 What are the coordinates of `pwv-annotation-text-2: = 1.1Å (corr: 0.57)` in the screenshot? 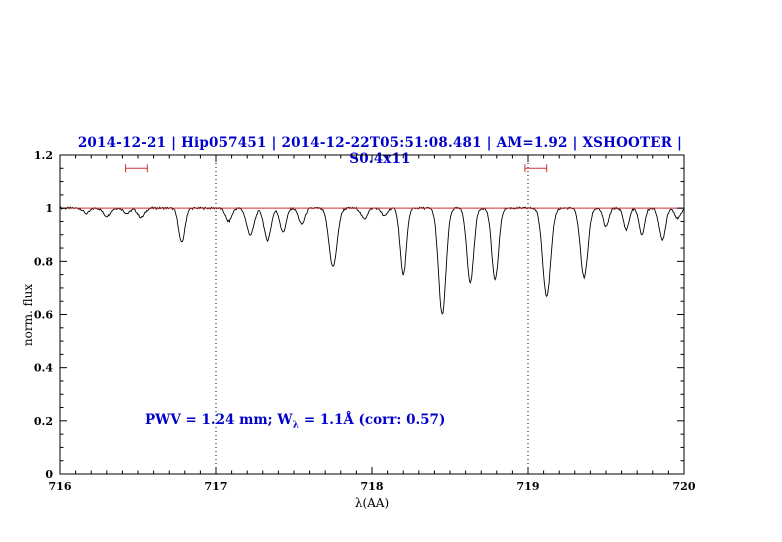 It's located at (372, 420).